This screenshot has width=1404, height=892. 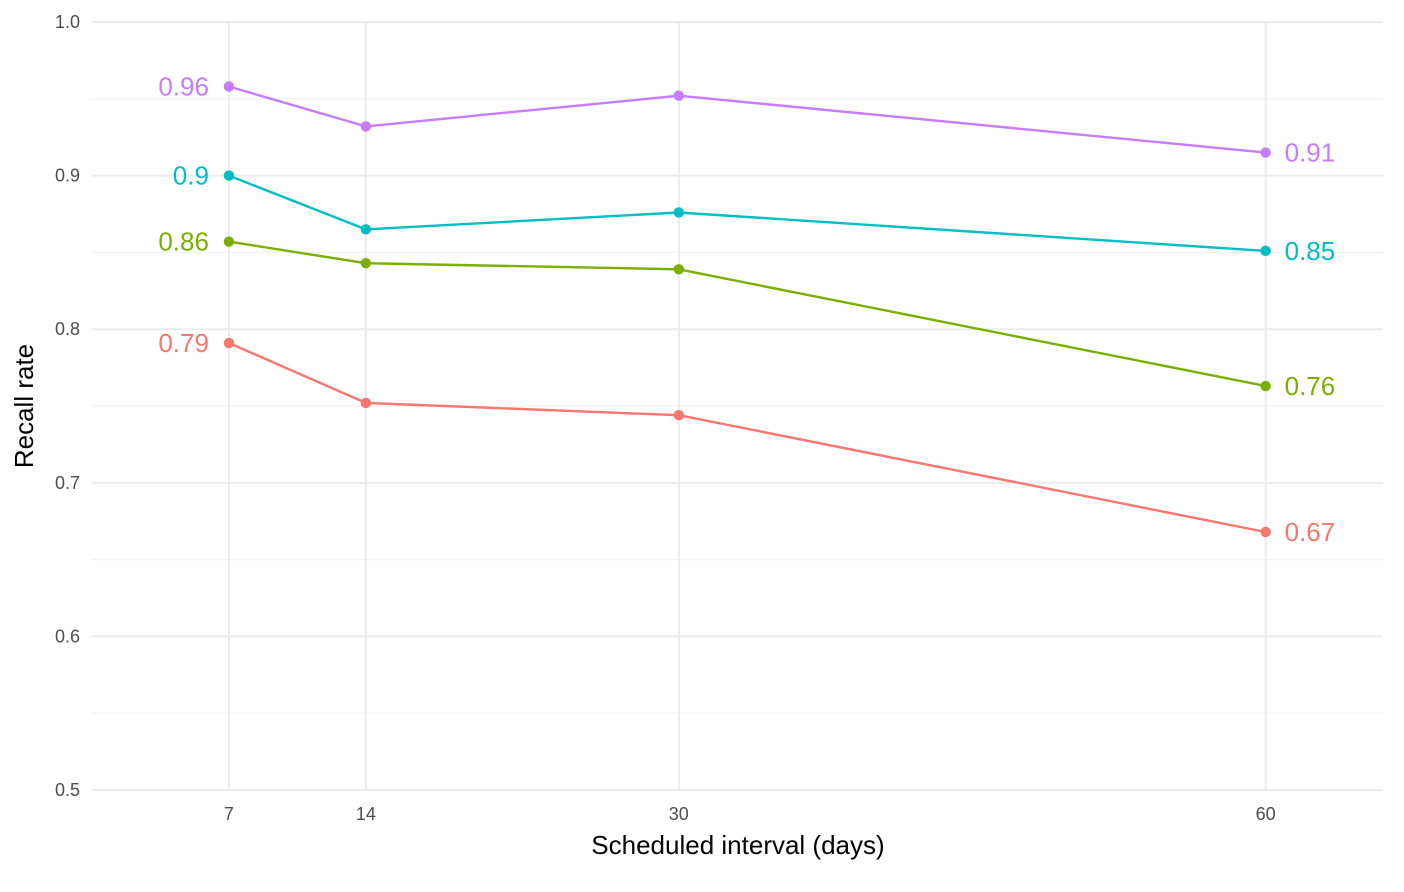 I want to click on y-tick-label: 0.6, so click(x=67, y=636).